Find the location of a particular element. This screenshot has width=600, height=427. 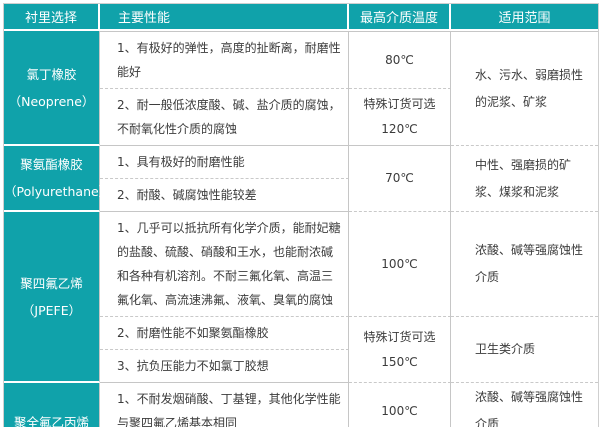

liner-name-cn: 聚四氟乙烯 is located at coordinates (51, 283).